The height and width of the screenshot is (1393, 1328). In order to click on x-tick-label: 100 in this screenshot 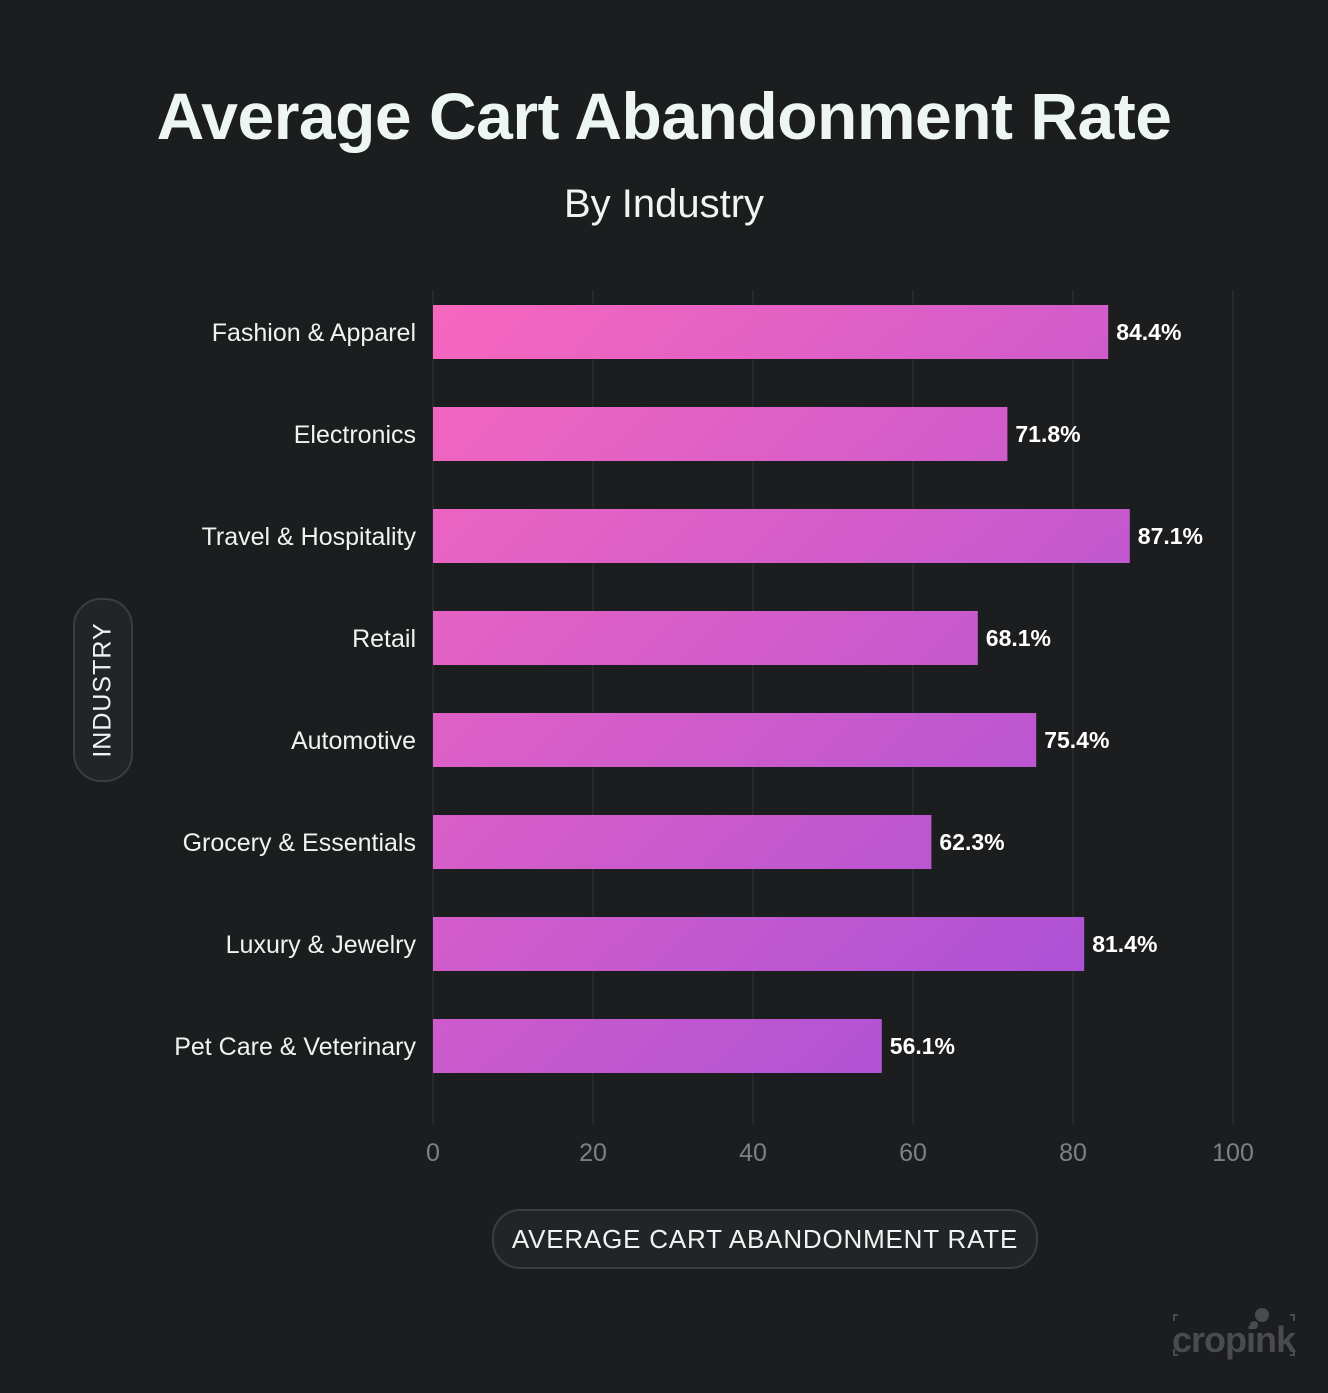, I will do `click(1233, 1153)`.